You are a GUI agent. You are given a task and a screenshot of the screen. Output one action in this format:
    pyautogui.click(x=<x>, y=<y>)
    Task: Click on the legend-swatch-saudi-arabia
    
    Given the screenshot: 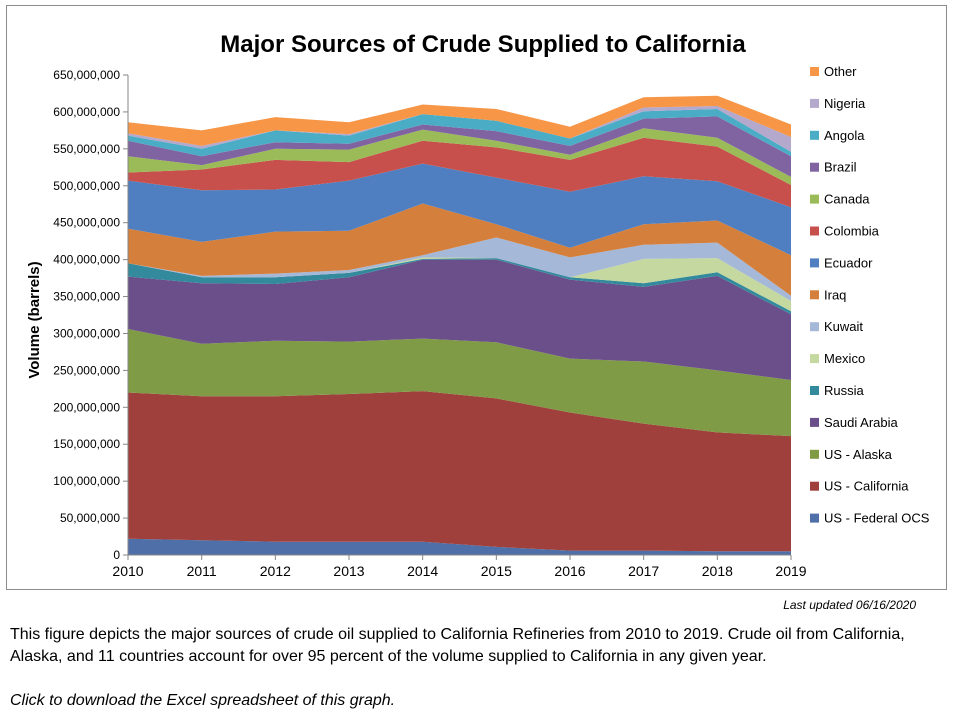 What is the action you would take?
    pyautogui.click(x=814, y=422)
    